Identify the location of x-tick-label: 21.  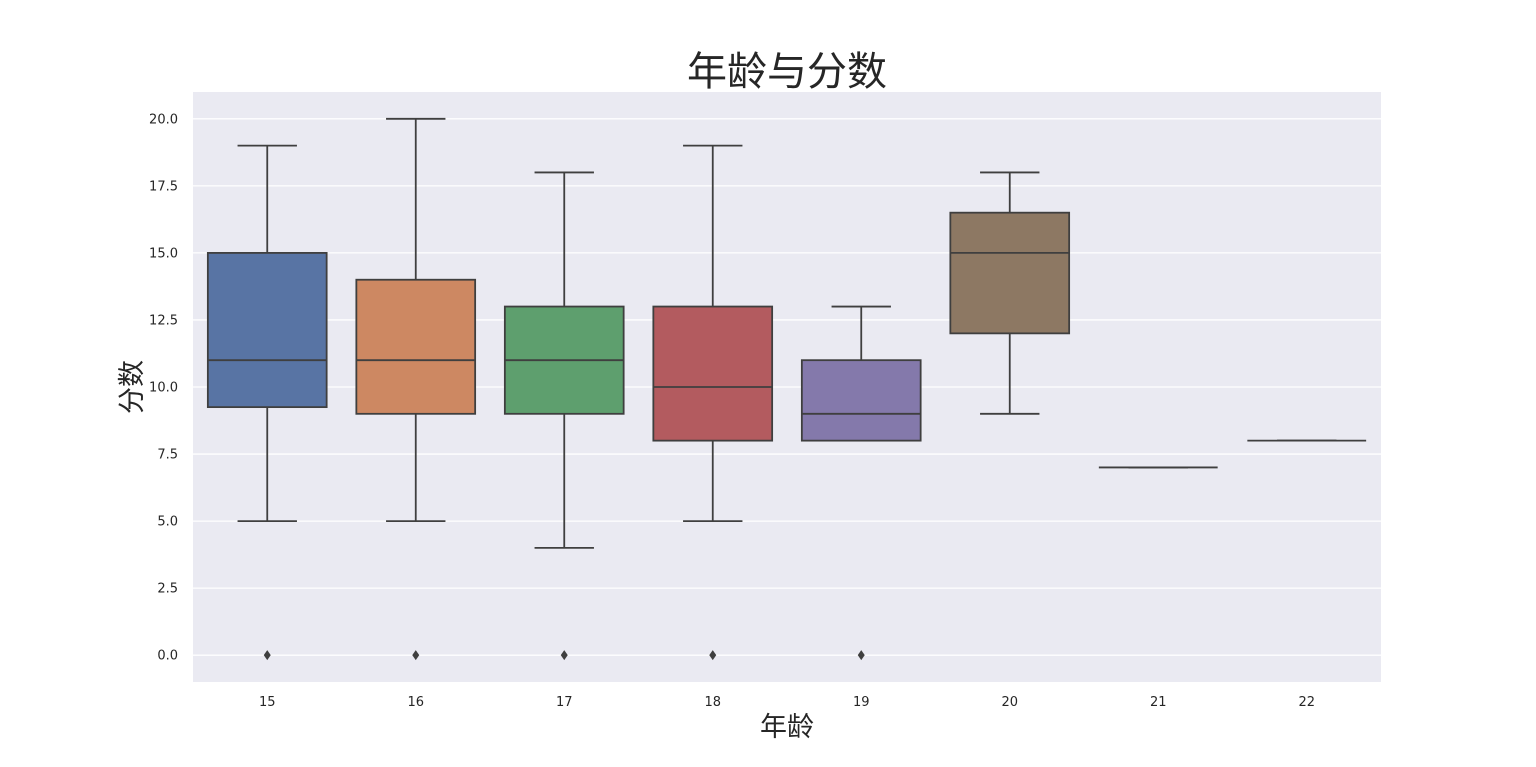
(1158, 702).